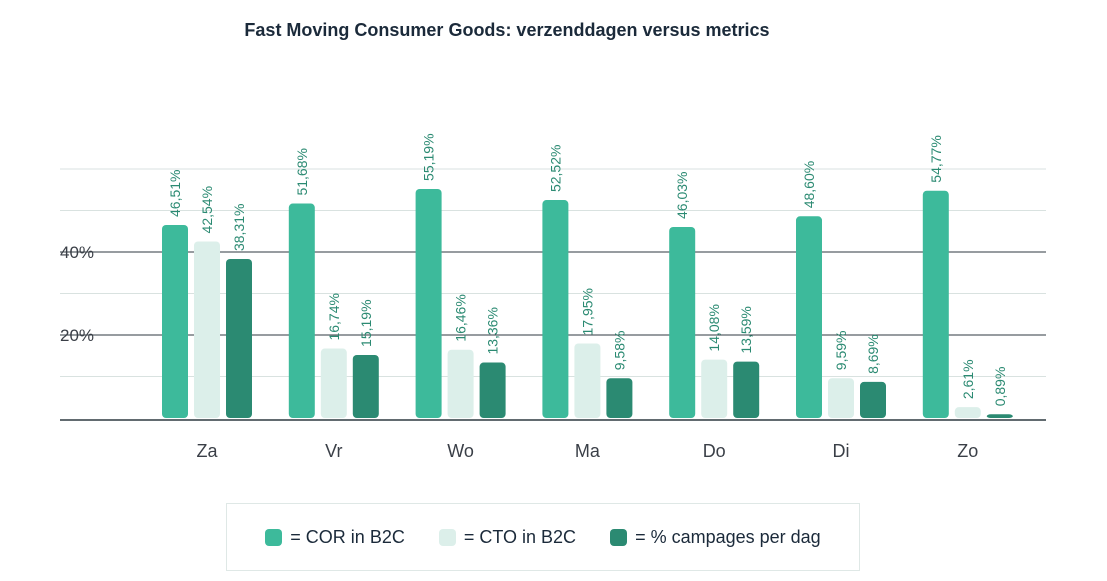 The image size is (1107, 581). What do you see at coordinates (334, 316) in the screenshot?
I see `data-label: 16,74%` at bounding box center [334, 316].